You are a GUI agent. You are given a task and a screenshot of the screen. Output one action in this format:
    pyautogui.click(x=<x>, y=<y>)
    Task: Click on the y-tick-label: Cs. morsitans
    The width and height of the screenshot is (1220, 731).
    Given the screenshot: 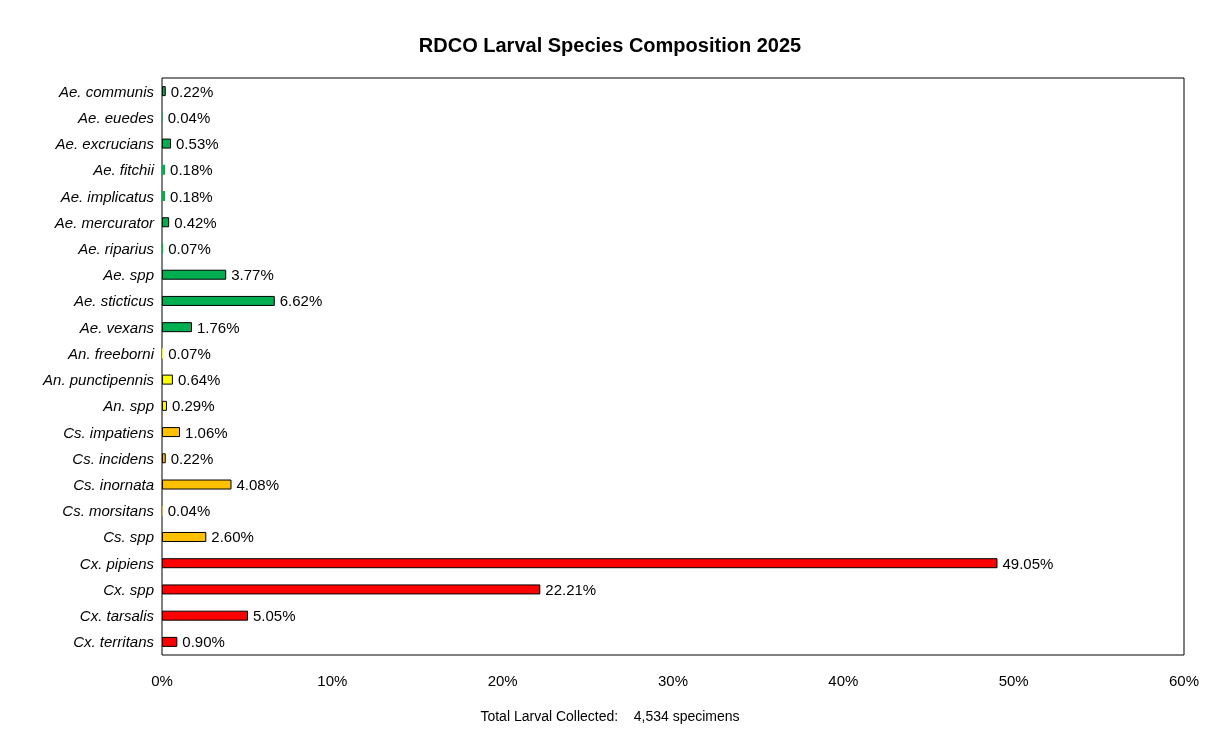 What is the action you would take?
    pyautogui.click(x=108, y=511)
    